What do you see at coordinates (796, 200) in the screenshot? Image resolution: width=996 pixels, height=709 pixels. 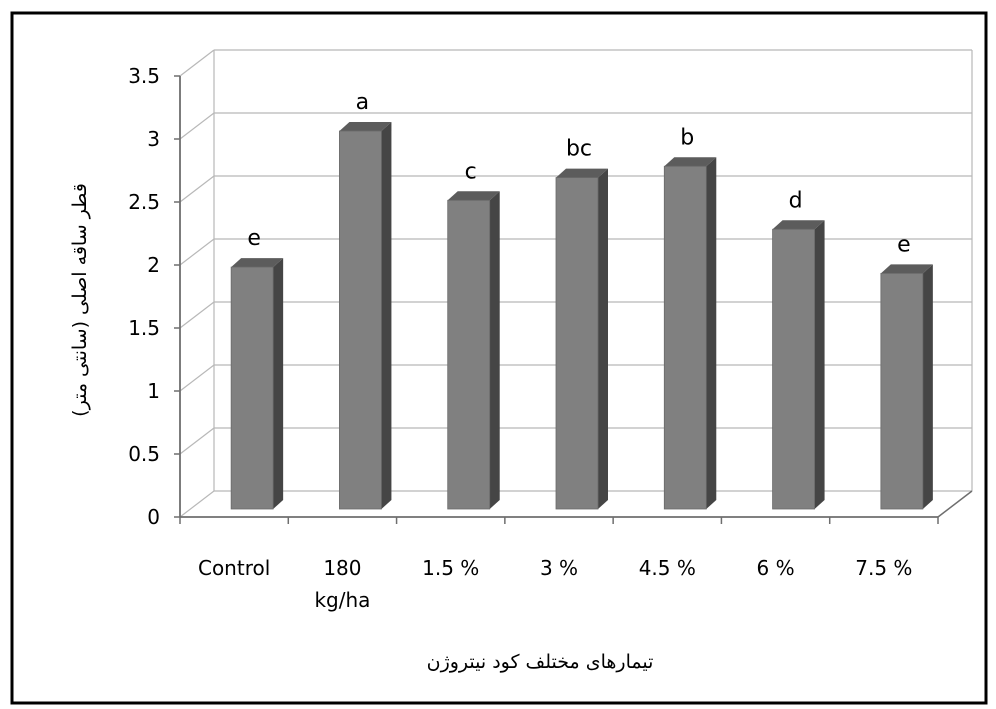 I see `significance-label: d` at bounding box center [796, 200].